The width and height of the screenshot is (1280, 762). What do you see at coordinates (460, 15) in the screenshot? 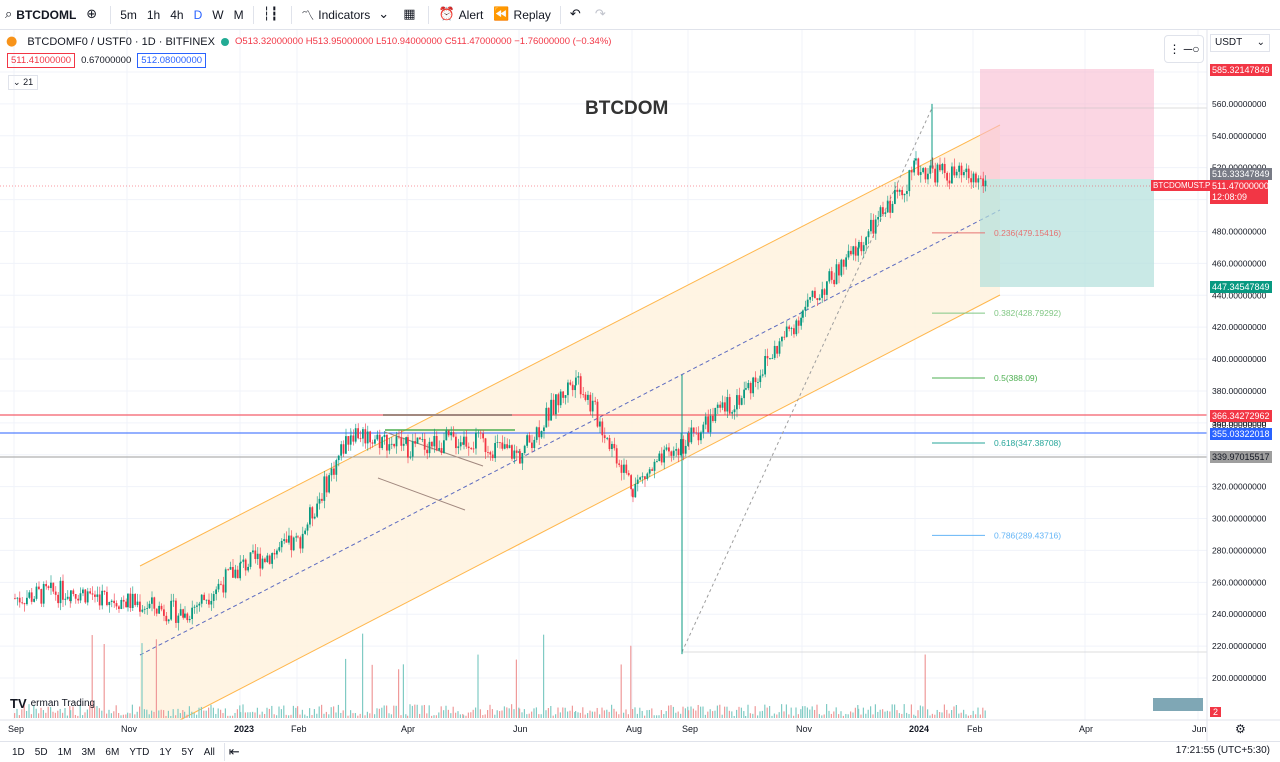
I see `alert-button: ⏰ Alert` at bounding box center [460, 15].